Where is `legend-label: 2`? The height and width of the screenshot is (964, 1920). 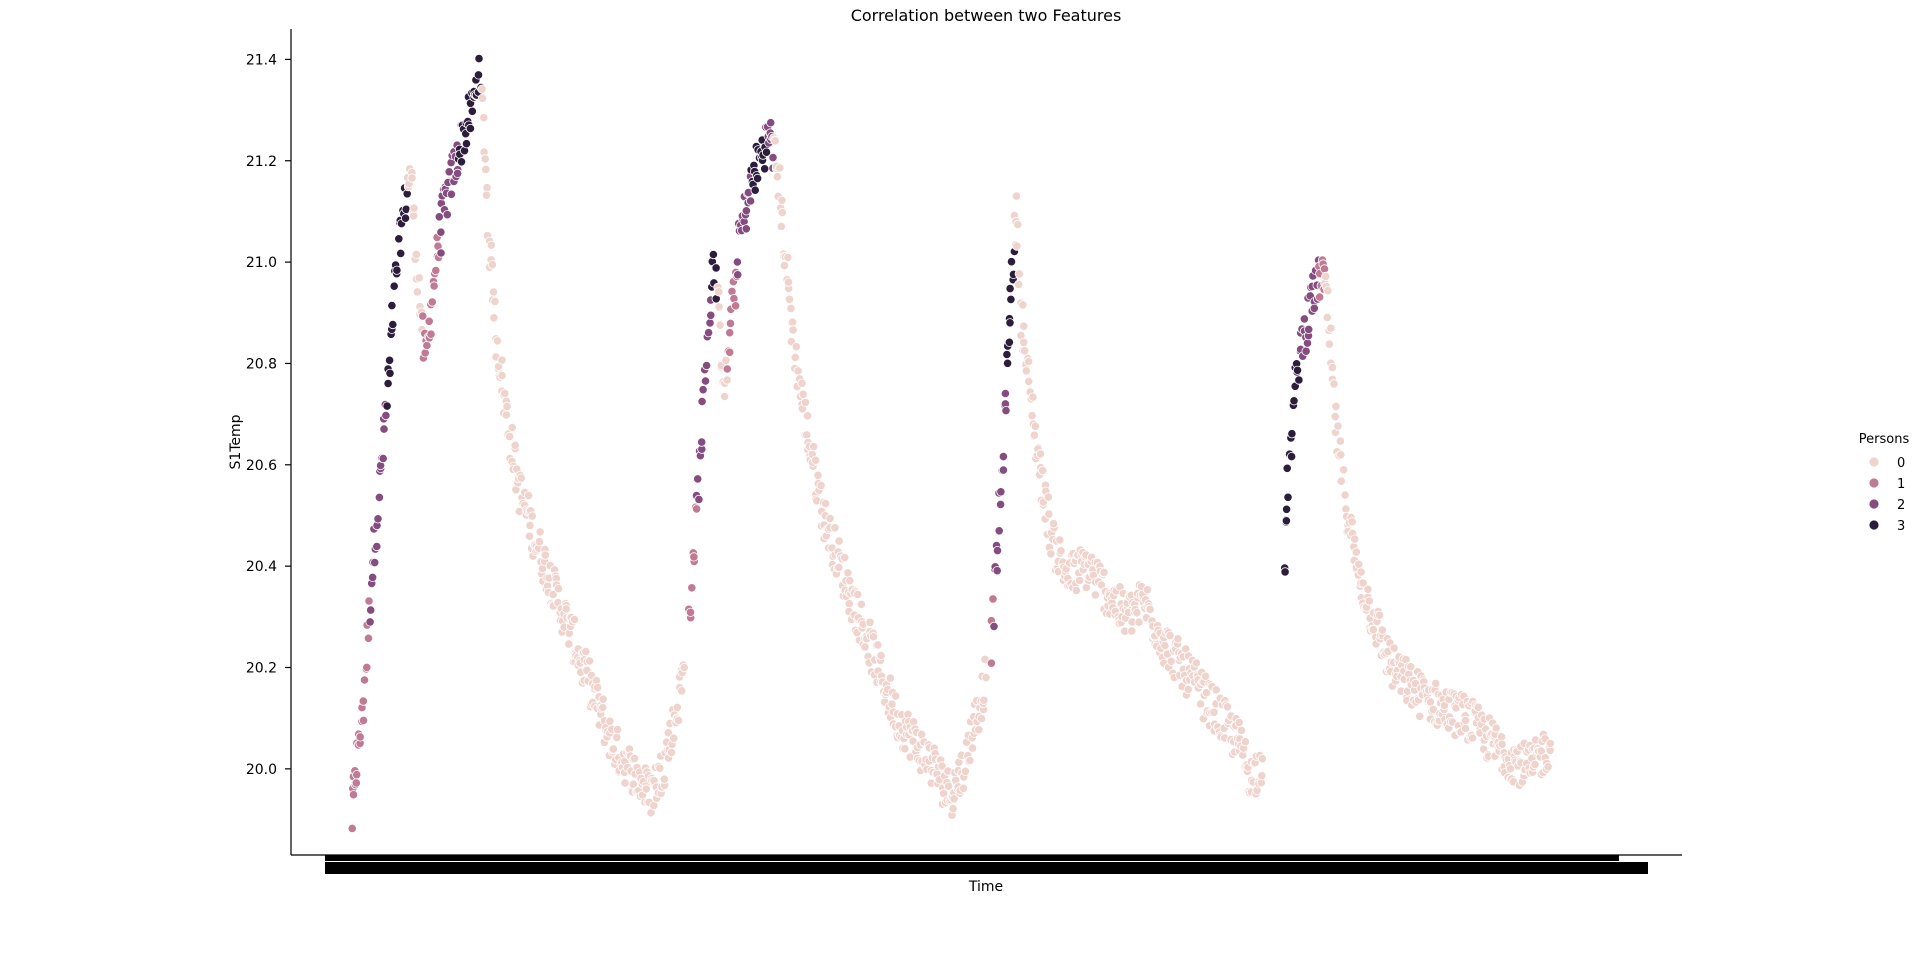
legend-label: 2 is located at coordinates (1901, 505).